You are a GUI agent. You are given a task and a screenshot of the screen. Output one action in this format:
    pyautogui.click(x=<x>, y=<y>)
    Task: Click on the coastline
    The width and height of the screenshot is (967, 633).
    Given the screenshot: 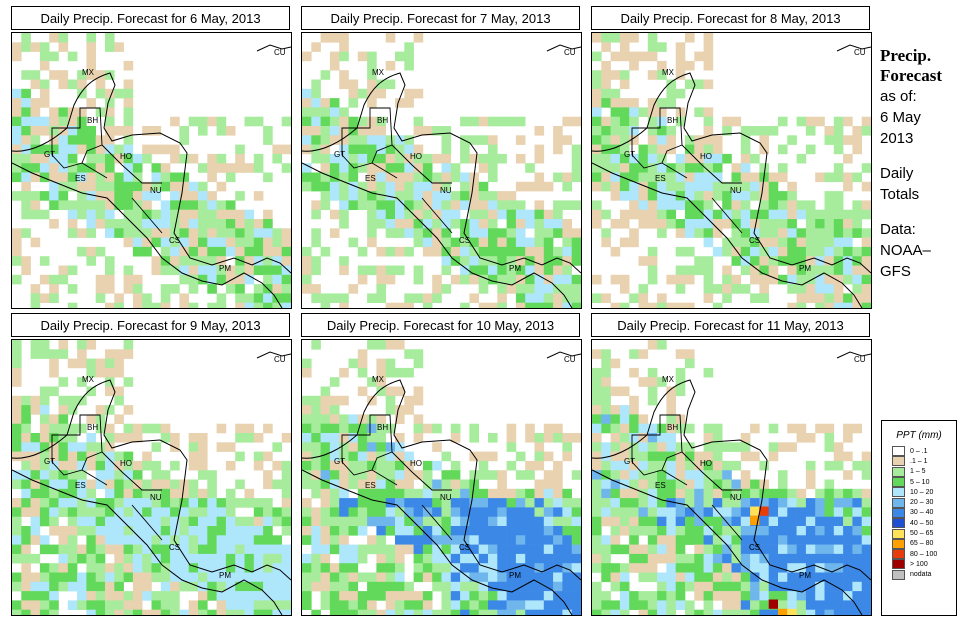 What is the action you would take?
    pyautogui.click(x=151, y=497)
    